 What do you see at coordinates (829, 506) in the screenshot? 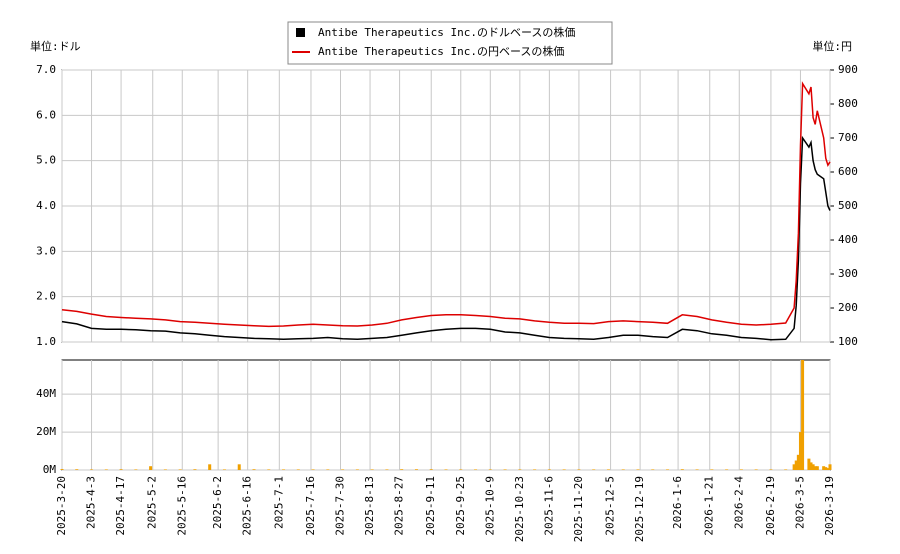
I see `x-tick-label: 2026-3-19` at bounding box center [829, 506].